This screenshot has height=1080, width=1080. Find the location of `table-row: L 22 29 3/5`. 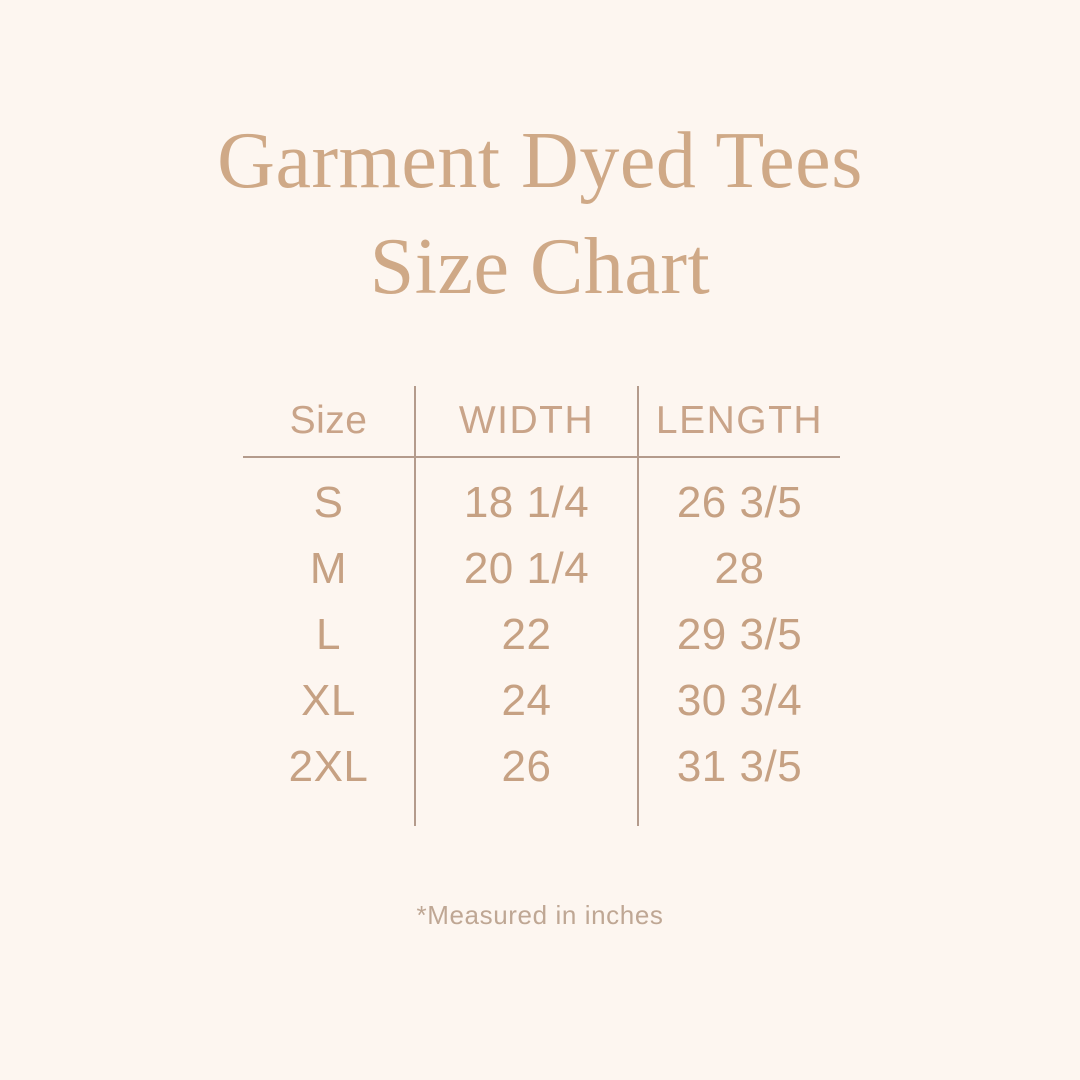

table-row: L 22 29 3/5 is located at coordinates (541, 635).